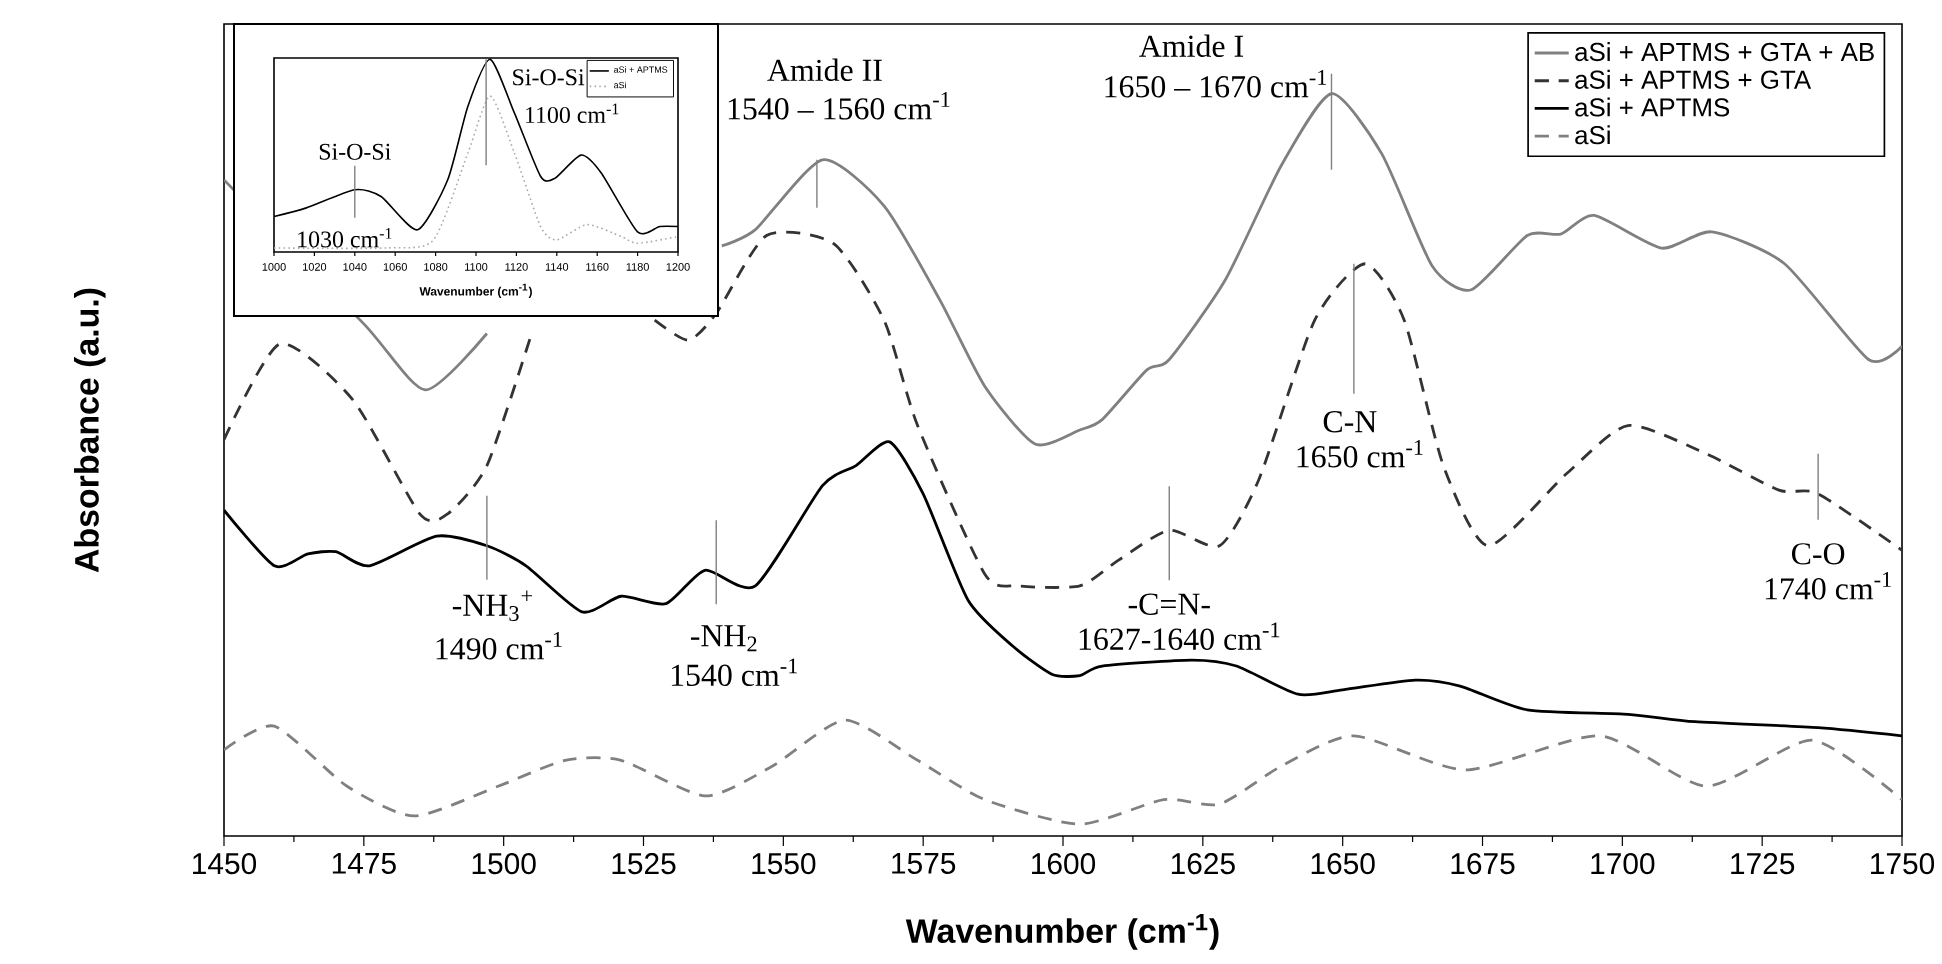  Describe the element at coordinates (499, 646) in the screenshot. I see `annotation: 1490 cm$^{-1}$` at that location.